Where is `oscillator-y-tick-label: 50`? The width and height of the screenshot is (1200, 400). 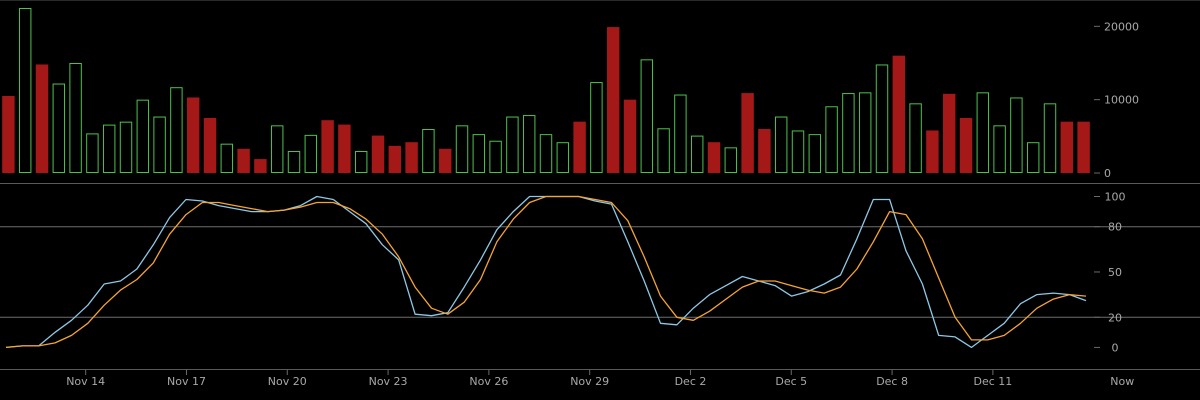 oscillator-y-tick-label: 50 is located at coordinates (1115, 272).